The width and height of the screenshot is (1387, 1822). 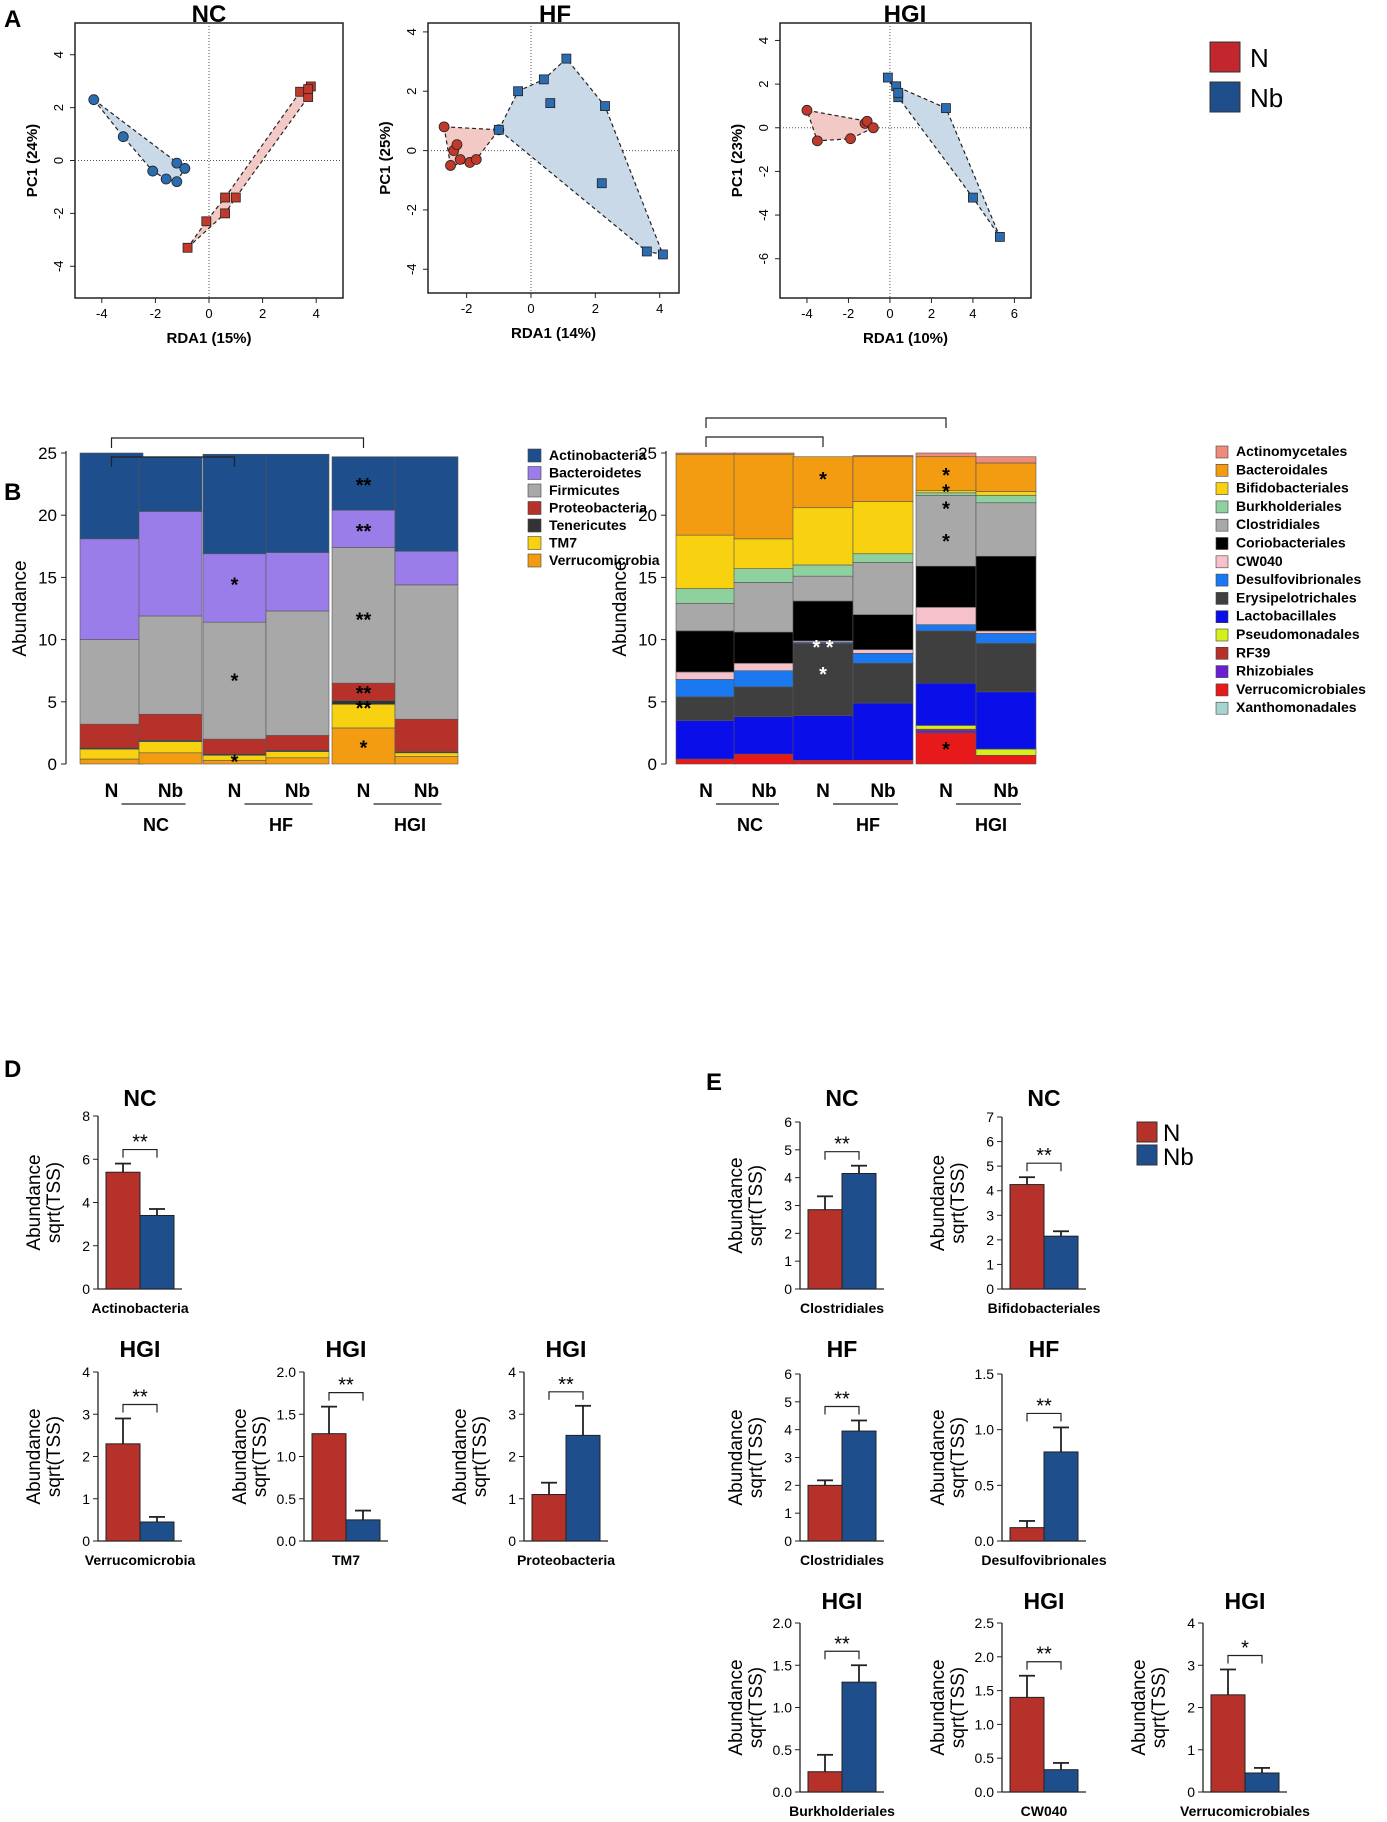 I want to click on legend-label: Proteobacteria, so click(x=598, y=508).